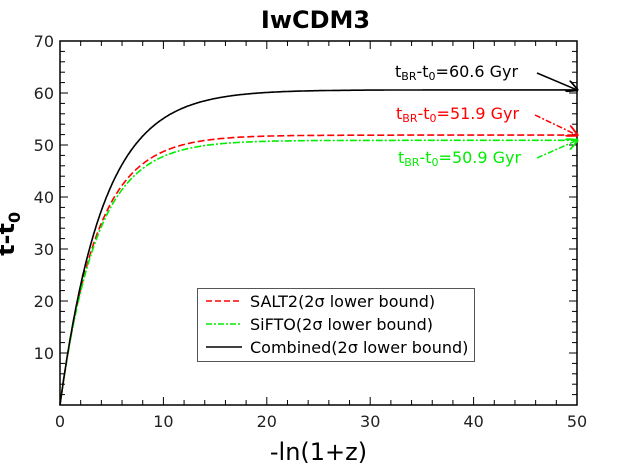 Image resolution: width=631 pixels, height=475 pixels. Describe the element at coordinates (224, 347) in the screenshot. I see `solid-line-icon` at that location.